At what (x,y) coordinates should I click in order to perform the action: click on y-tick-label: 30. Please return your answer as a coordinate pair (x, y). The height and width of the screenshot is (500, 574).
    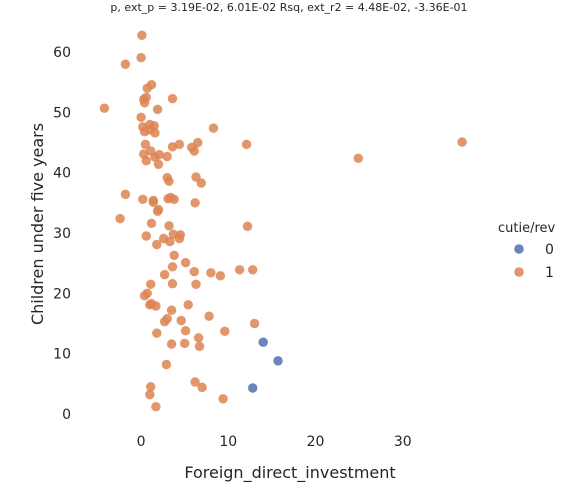
    Looking at the image, I should click on (62, 234).